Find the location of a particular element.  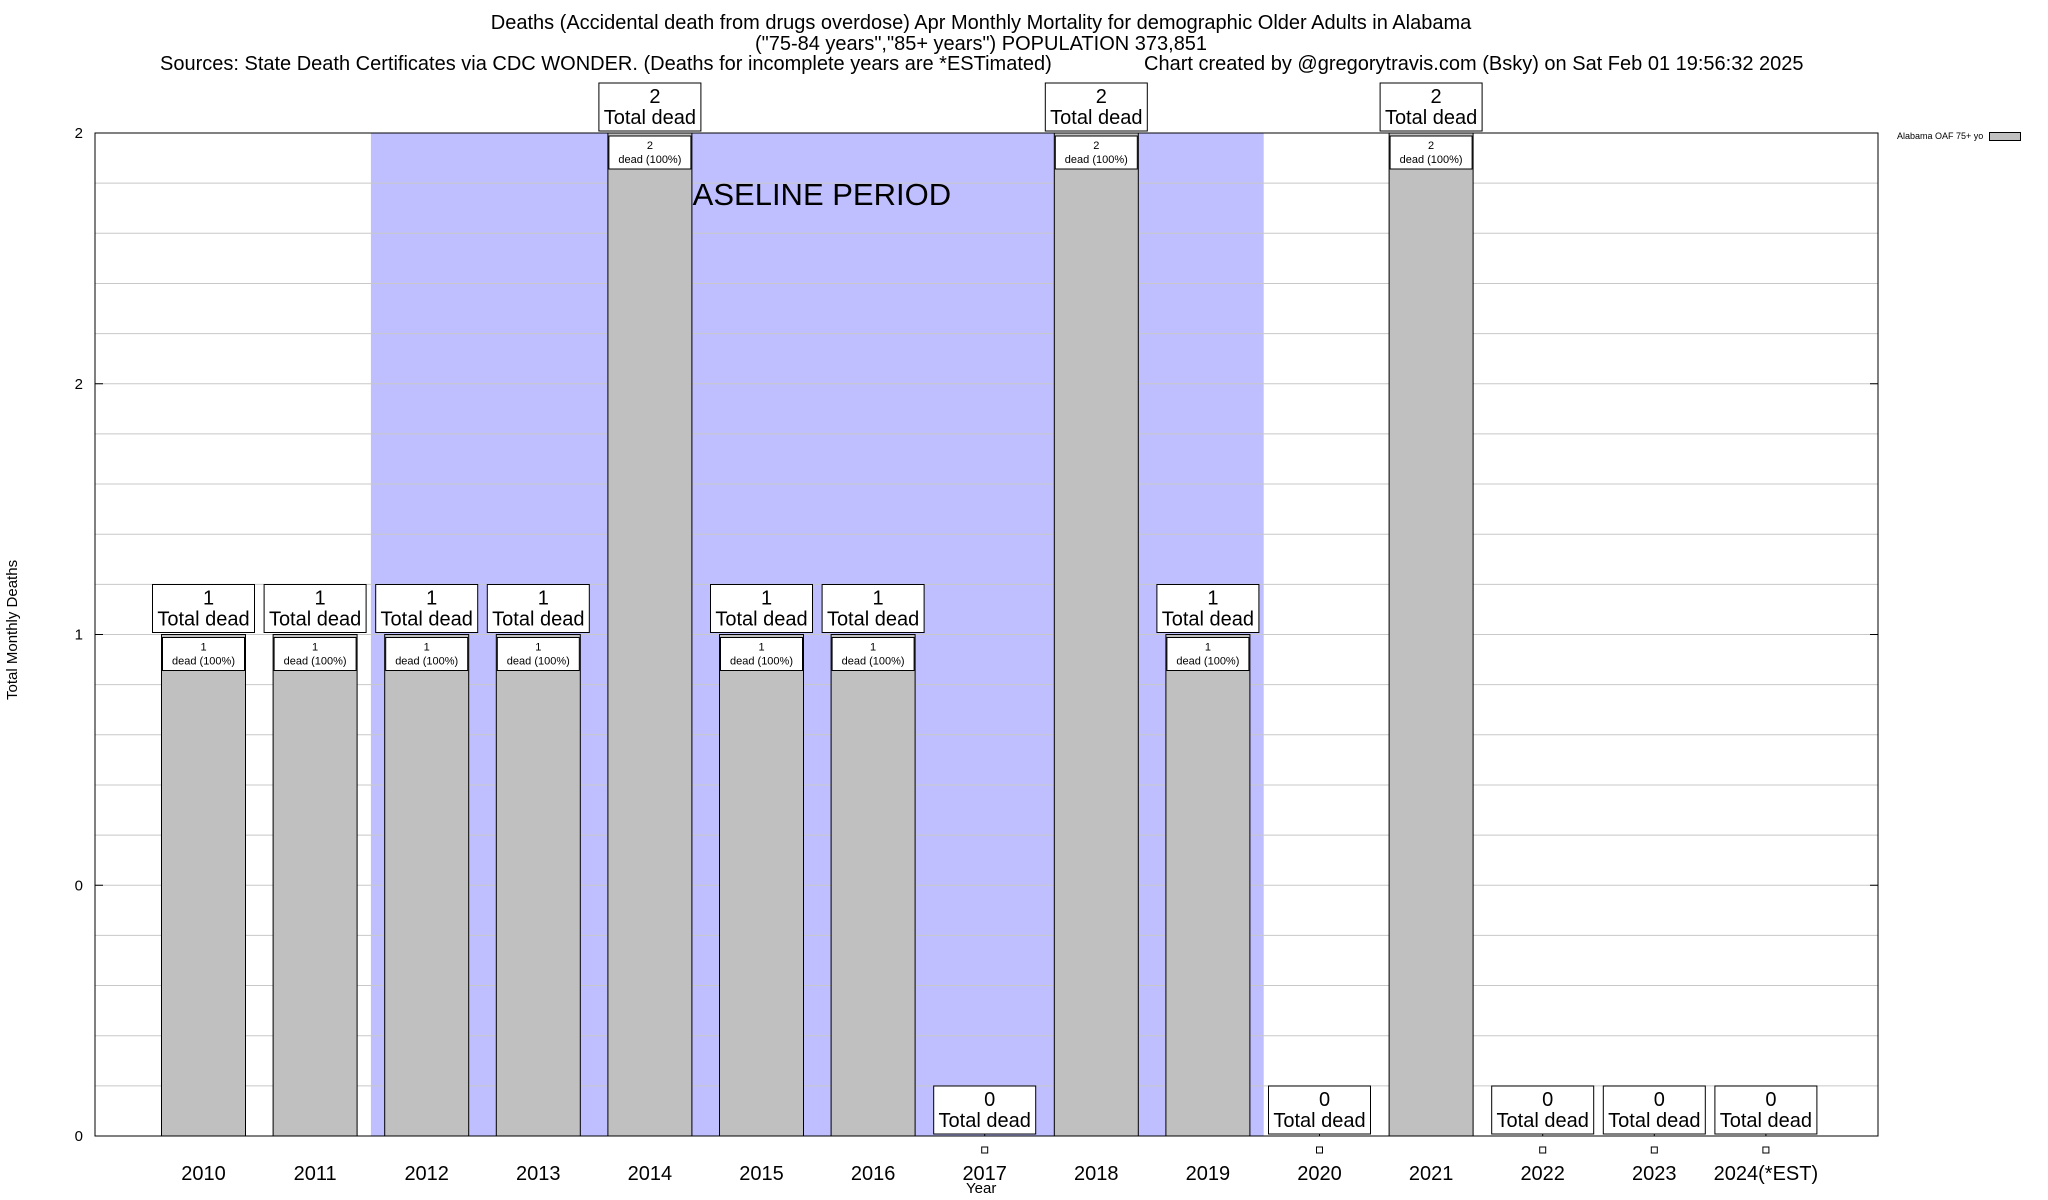

x-tick-label: 2018 is located at coordinates (1096, 1174).